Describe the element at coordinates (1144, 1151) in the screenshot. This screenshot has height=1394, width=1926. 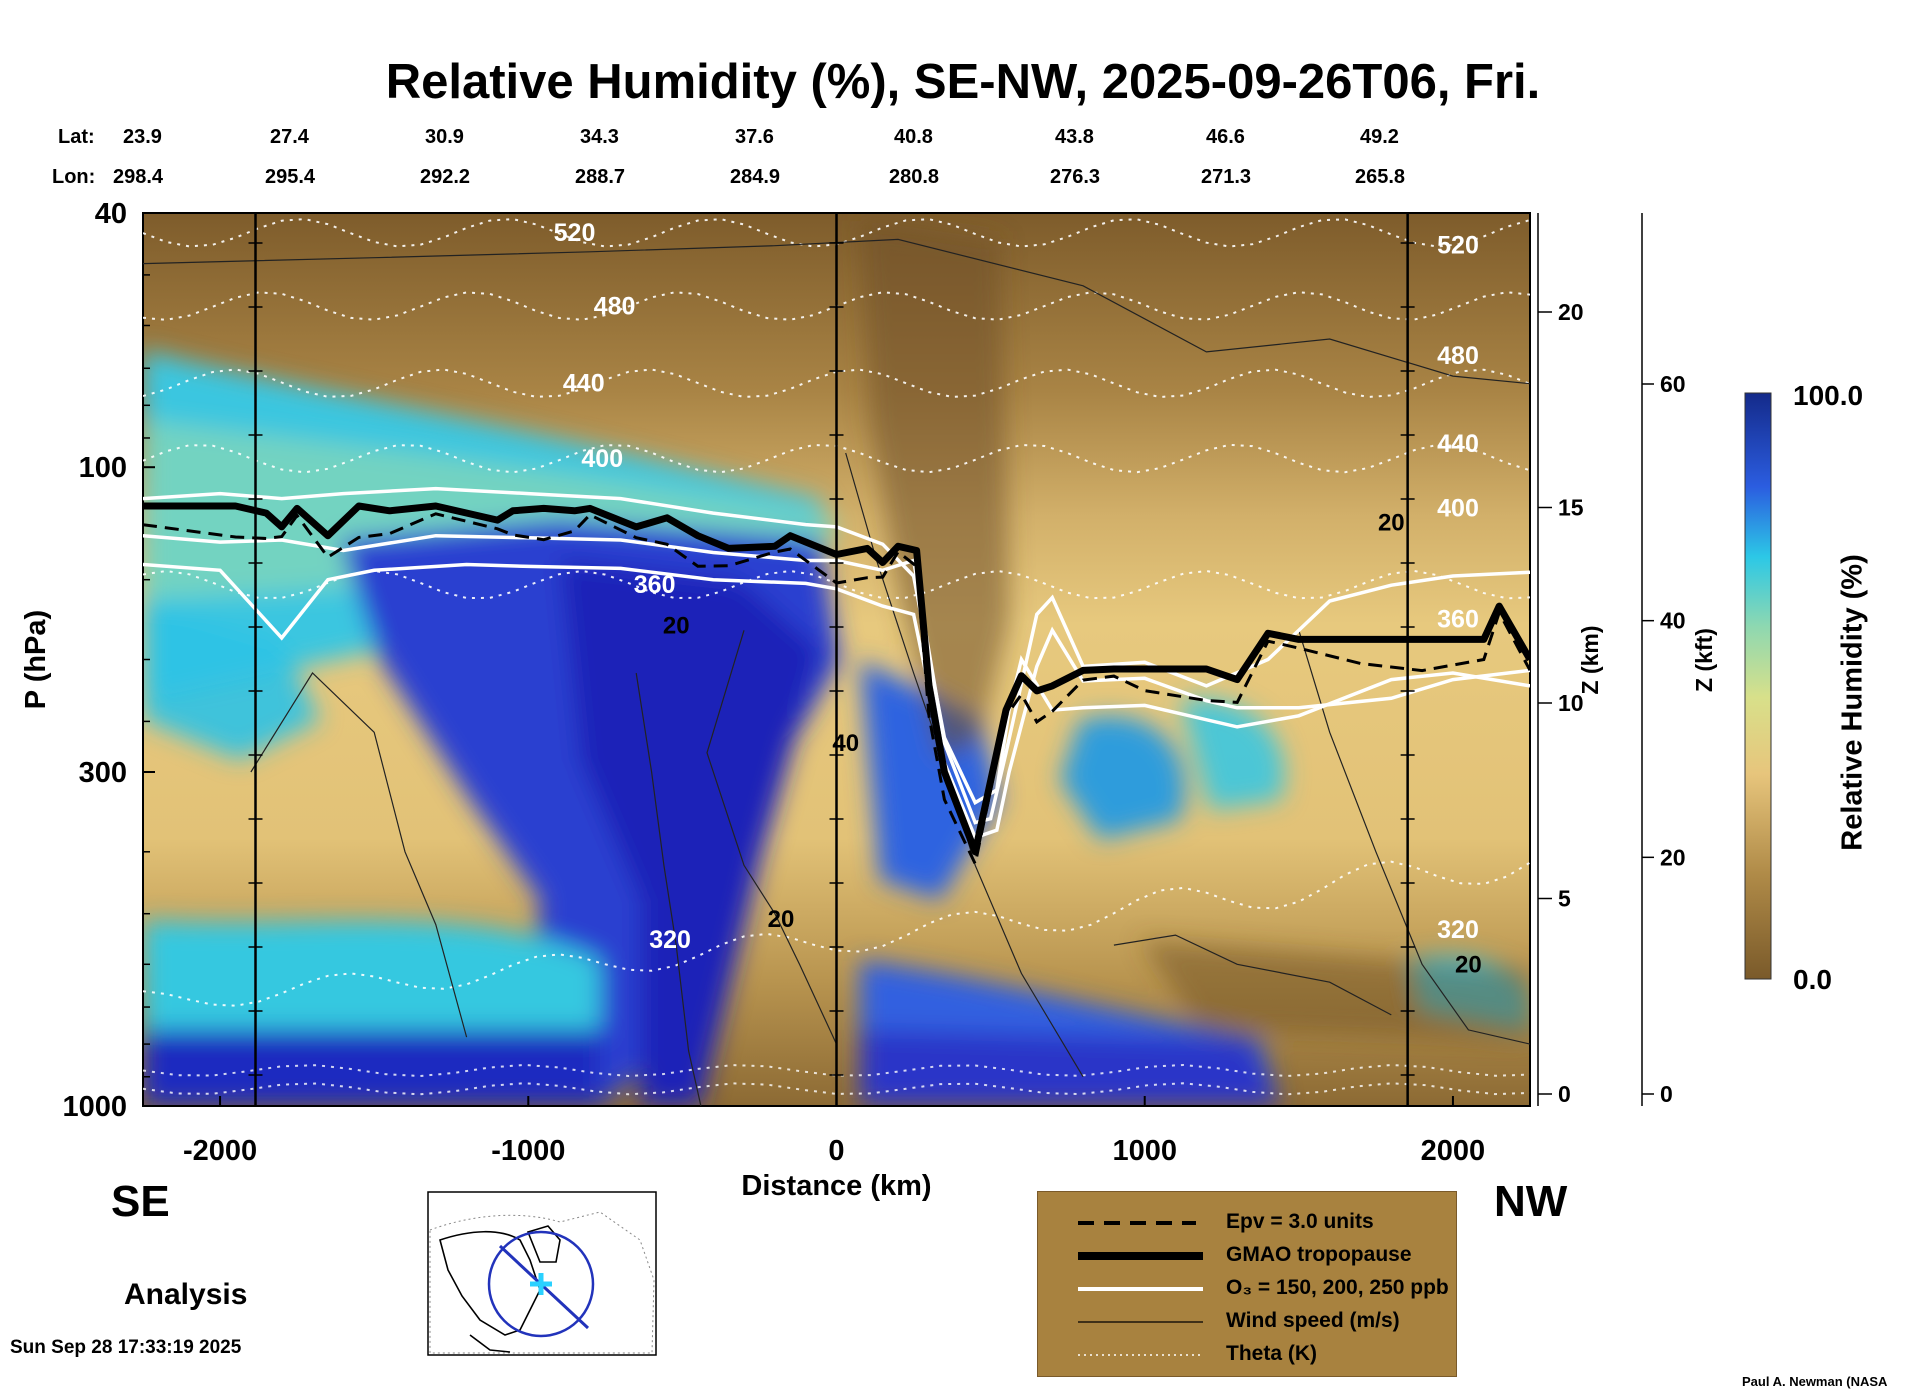
I see `x-tick-label: 1000` at that location.